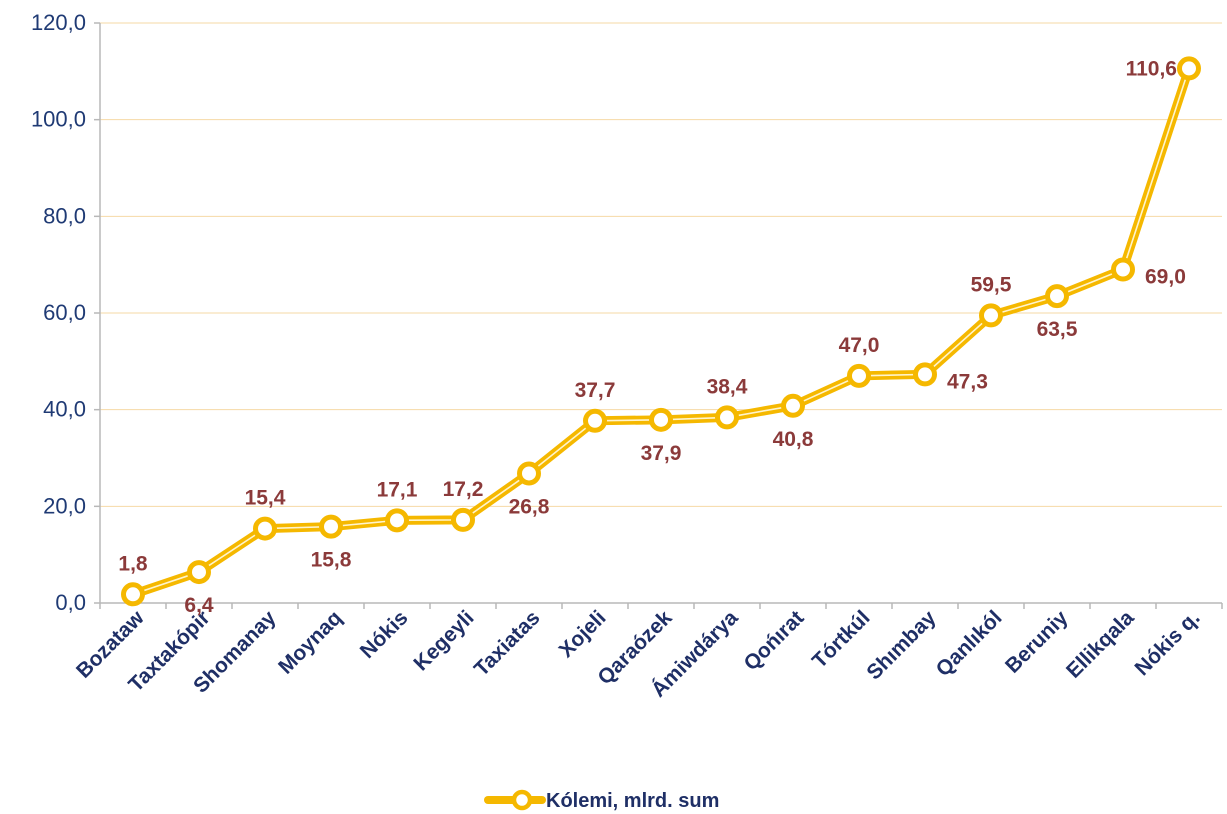 This screenshot has width=1227, height=814. I want to click on y-tick-label: 60,0, so click(64, 312).